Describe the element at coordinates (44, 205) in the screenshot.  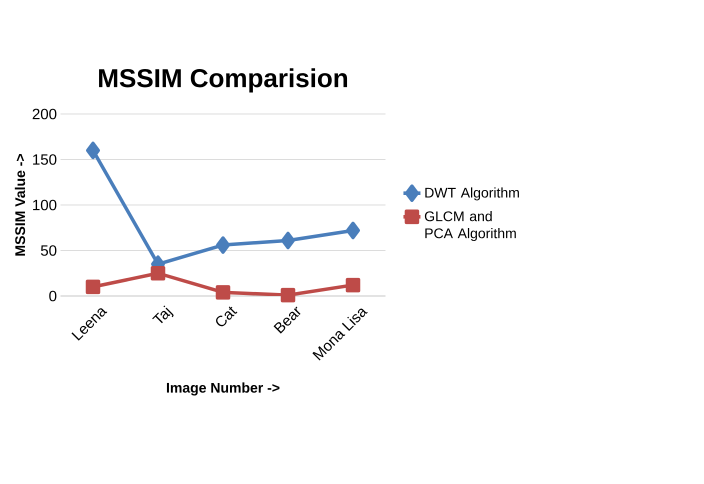
I see `y-tick-label: 100` at that location.